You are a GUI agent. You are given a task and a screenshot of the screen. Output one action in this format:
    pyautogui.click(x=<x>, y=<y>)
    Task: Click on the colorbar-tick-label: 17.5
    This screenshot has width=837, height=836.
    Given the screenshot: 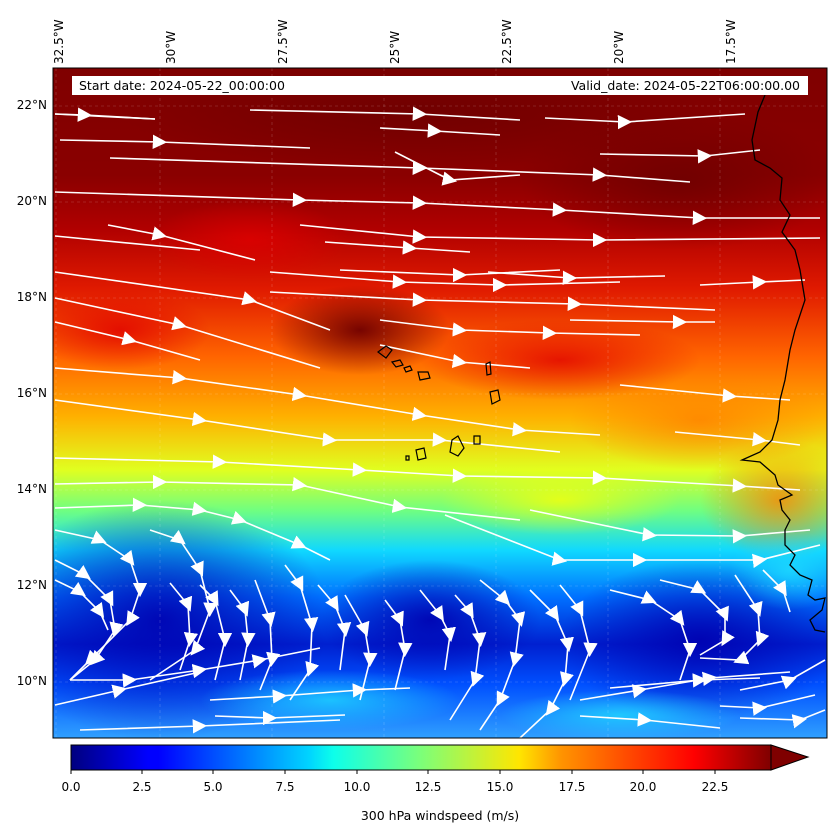 What is the action you would take?
    pyautogui.click(x=572, y=787)
    